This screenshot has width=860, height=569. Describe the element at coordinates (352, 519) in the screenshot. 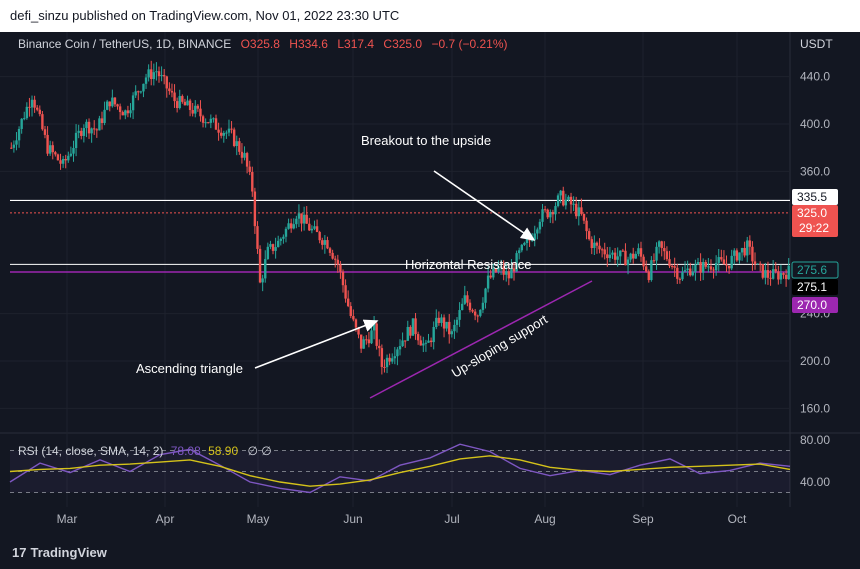

I see `x-tick-label: Jun` at that location.